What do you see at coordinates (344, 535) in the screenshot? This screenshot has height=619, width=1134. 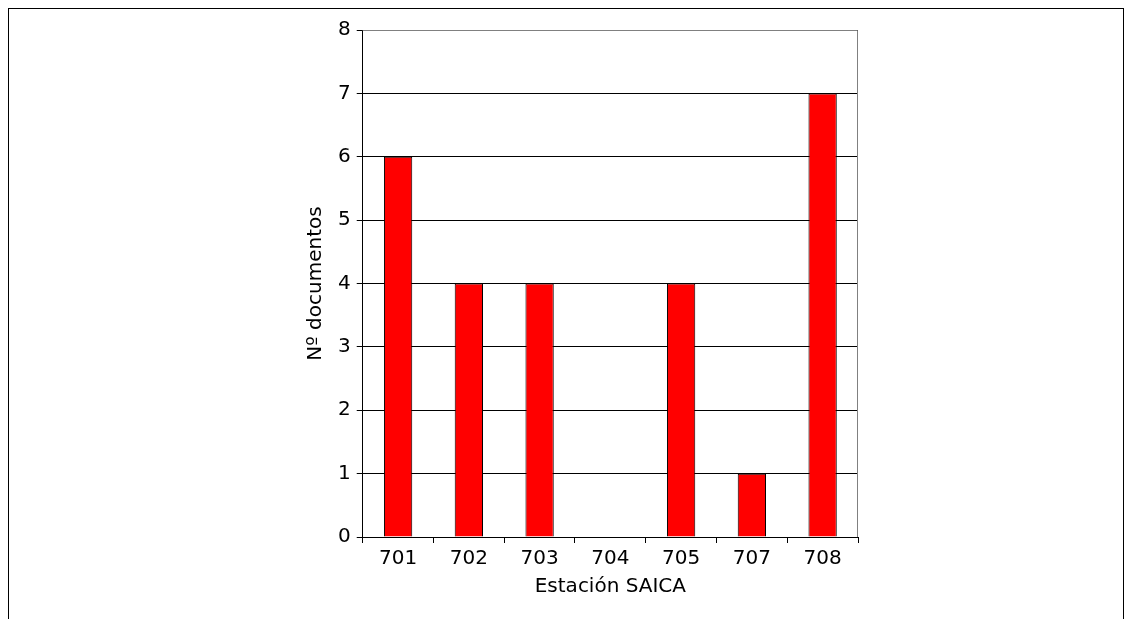 I see `y-tick-label: 0` at bounding box center [344, 535].